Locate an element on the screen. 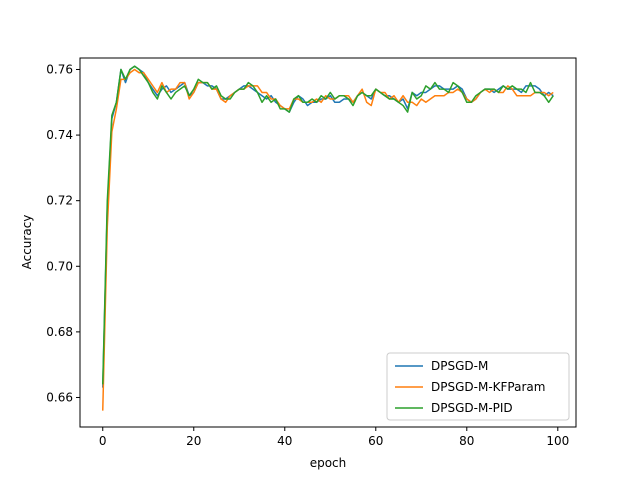  x-tick-label: 40 is located at coordinates (284, 441).